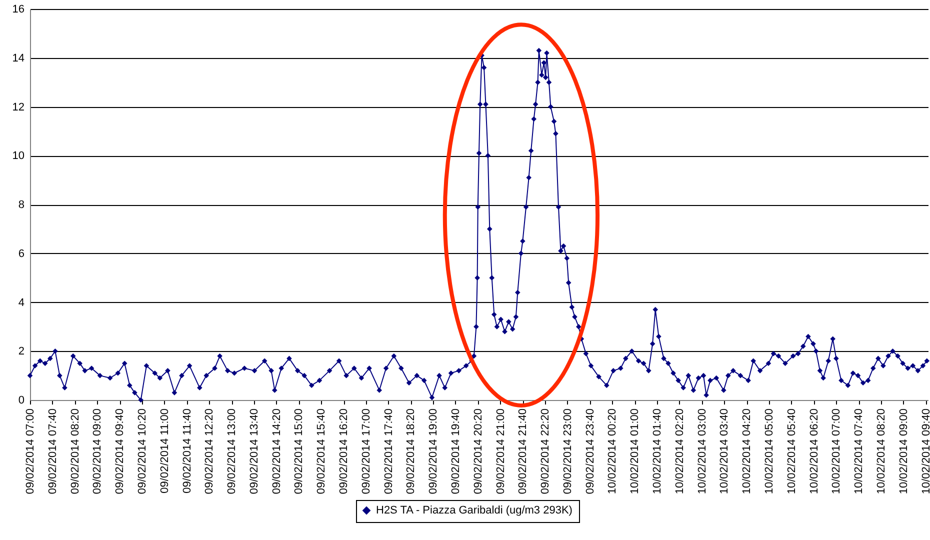  I want to click on x-tick-label: 09/02/2014 15:00, so click(299, 451).